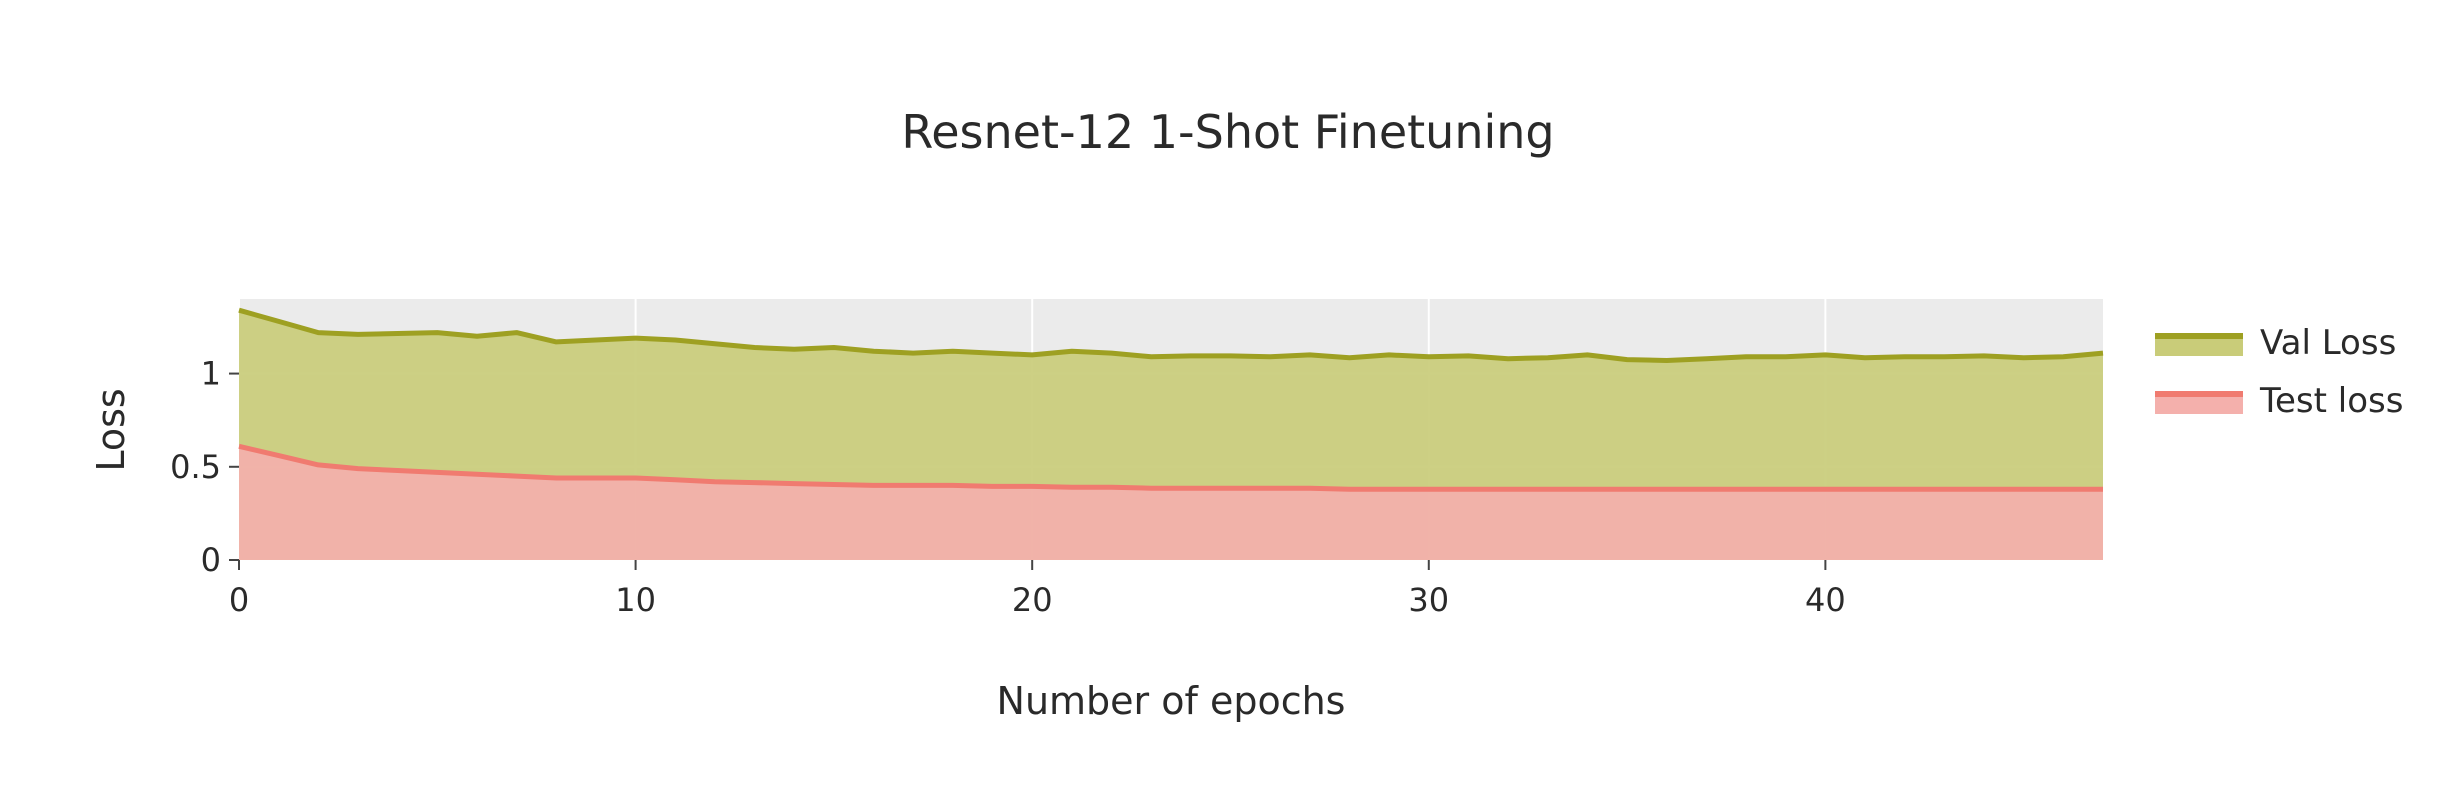 This screenshot has width=2457, height=801. I want to click on y-axis: 00.51, so click(204, 467).